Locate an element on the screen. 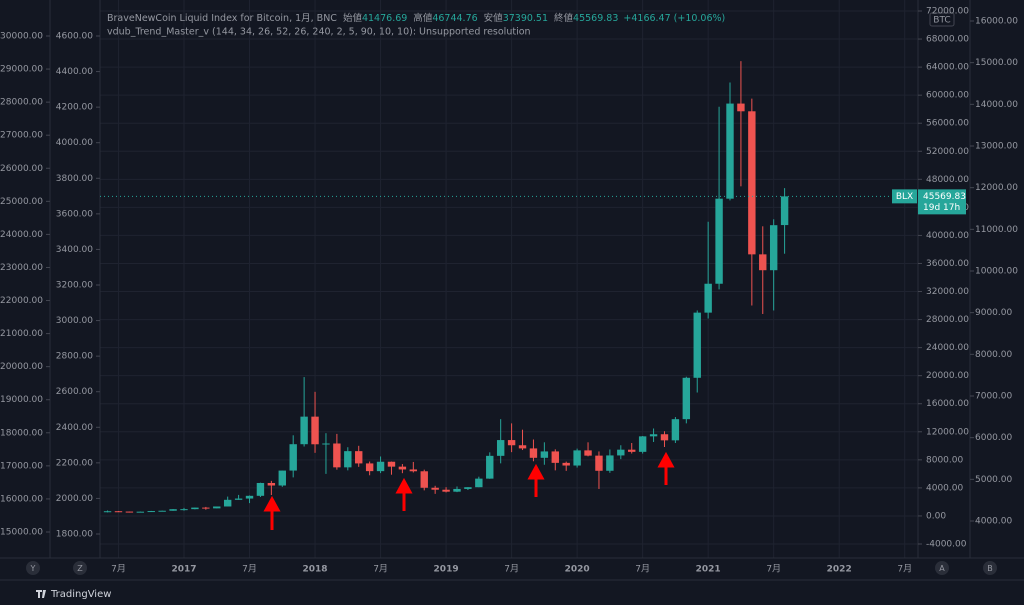 This screenshot has height=605, width=1024. y-tick-label: 13000.00 is located at coordinates (996, 147).